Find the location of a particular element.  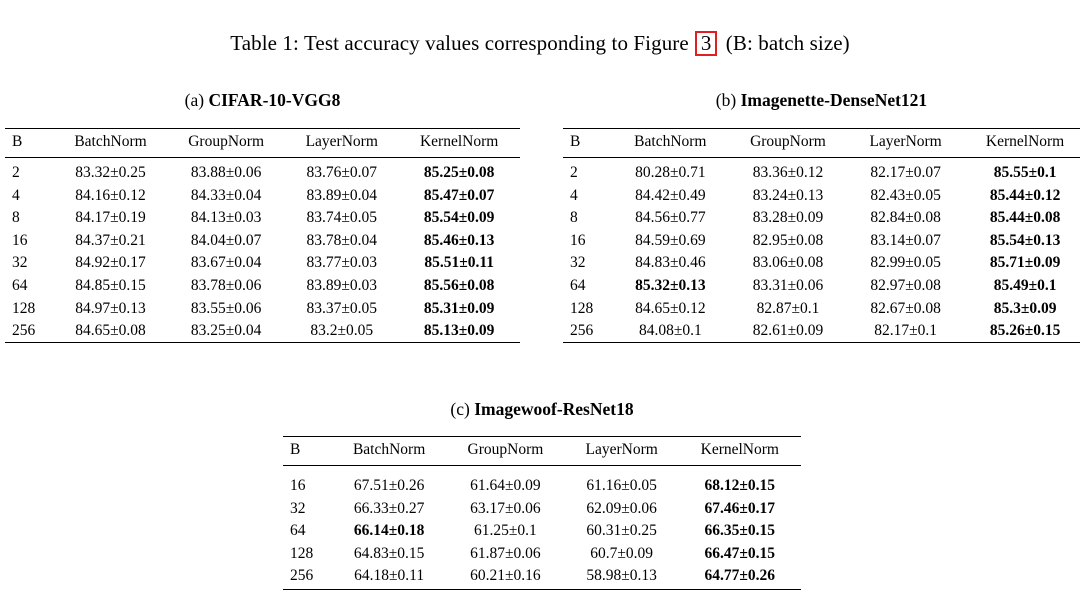

batch-size-cell: 2 is located at coordinates (574, 172).